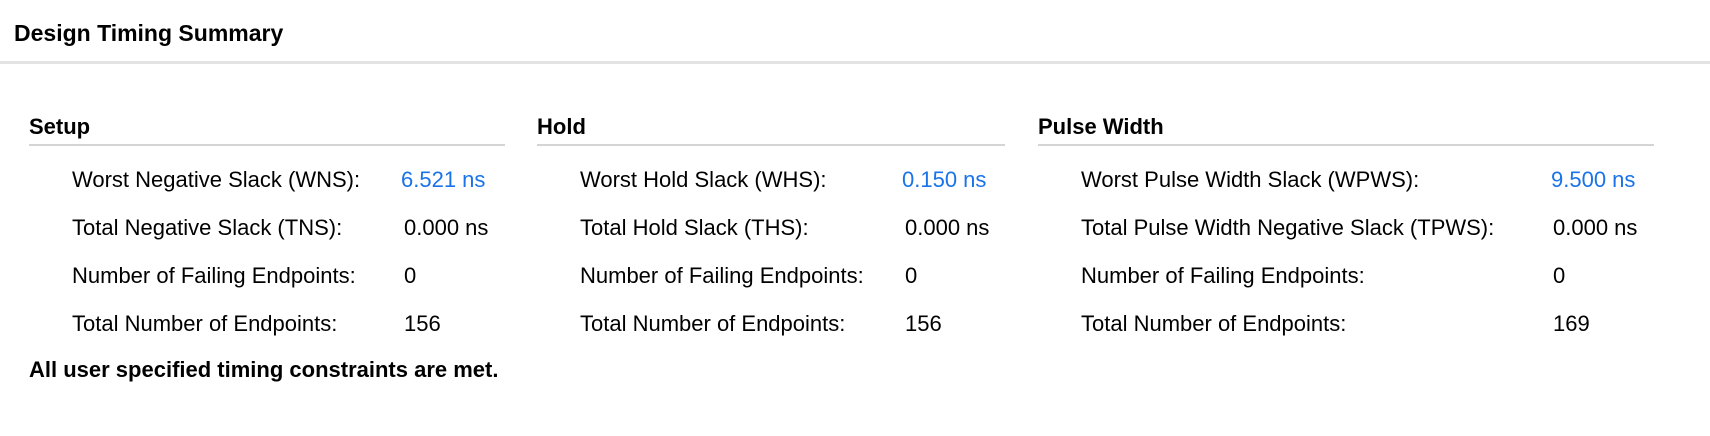 The image size is (1710, 436). What do you see at coordinates (446, 227) in the screenshot?
I see `tns-value: 0.000 ns` at bounding box center [446, 227].